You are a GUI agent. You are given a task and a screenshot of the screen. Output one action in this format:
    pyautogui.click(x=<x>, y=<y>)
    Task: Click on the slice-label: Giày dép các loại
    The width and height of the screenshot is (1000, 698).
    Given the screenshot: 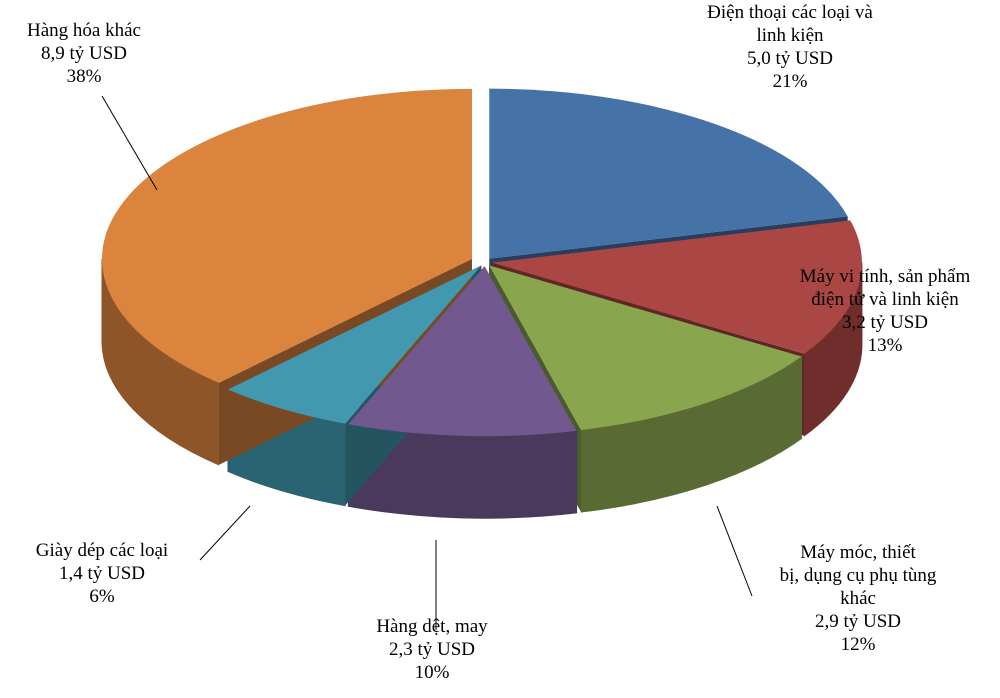 What is the action you would take?
    pyautogui.click(x=102, y=550)
    